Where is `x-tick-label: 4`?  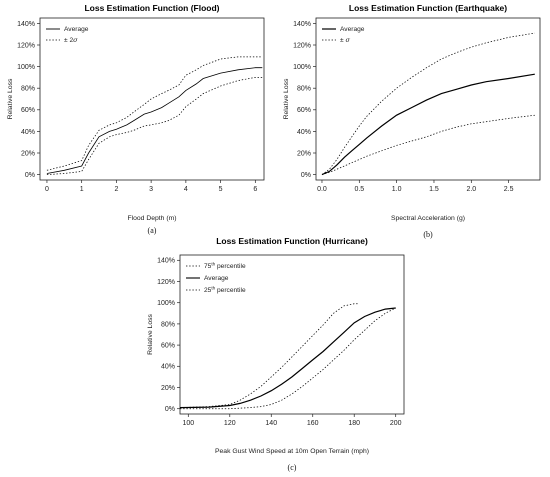
x-tick-label: 4 is located at coordinates (186, 189).